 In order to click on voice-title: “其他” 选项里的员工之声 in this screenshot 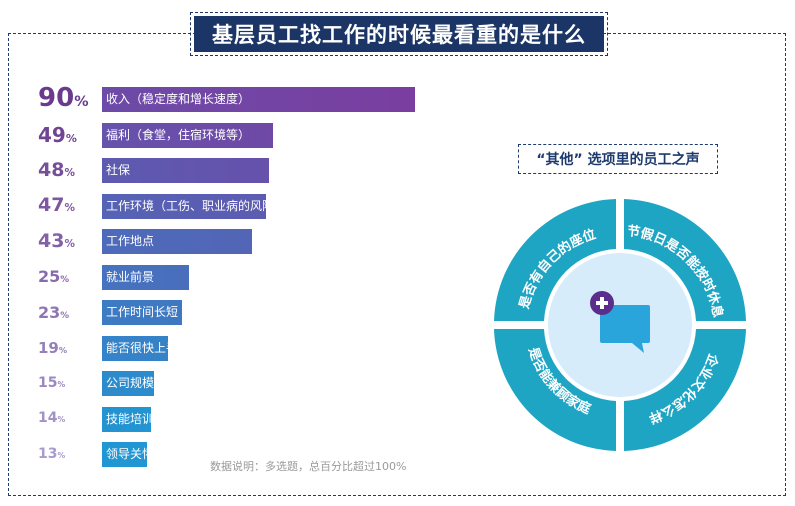, I will do `click(618, 159)`.